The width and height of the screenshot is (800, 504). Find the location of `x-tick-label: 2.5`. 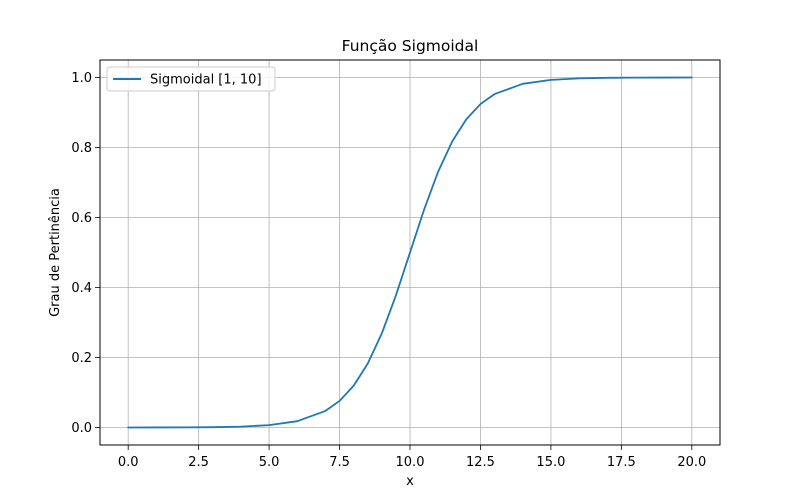

x-tick-label: 2.5 is located at coordinates (198, 462).